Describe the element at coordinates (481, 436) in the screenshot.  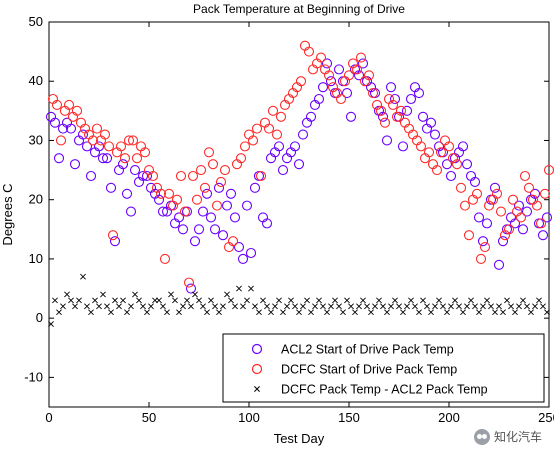
I see `wechat-icon` at that location.